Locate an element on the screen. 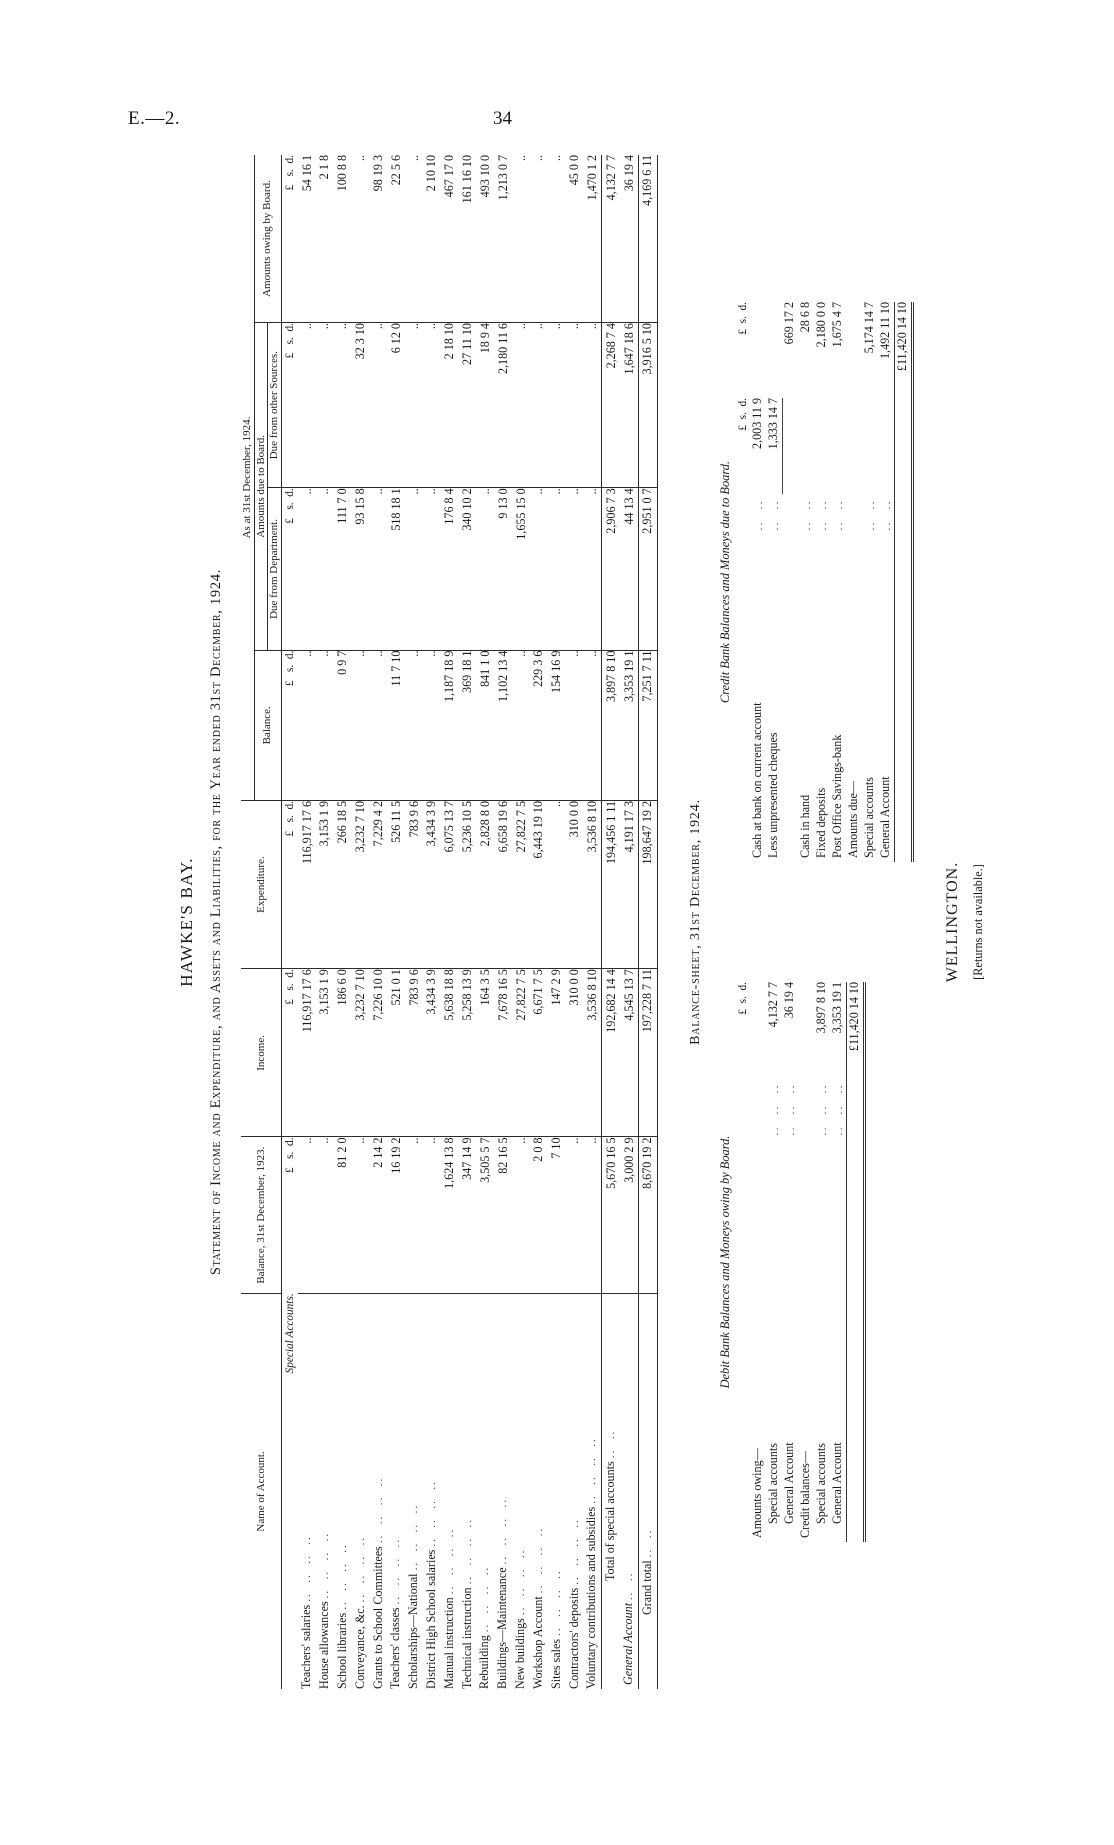  total-balance-1923: 8,670 19 2 is located at coordinates (648, 1215).